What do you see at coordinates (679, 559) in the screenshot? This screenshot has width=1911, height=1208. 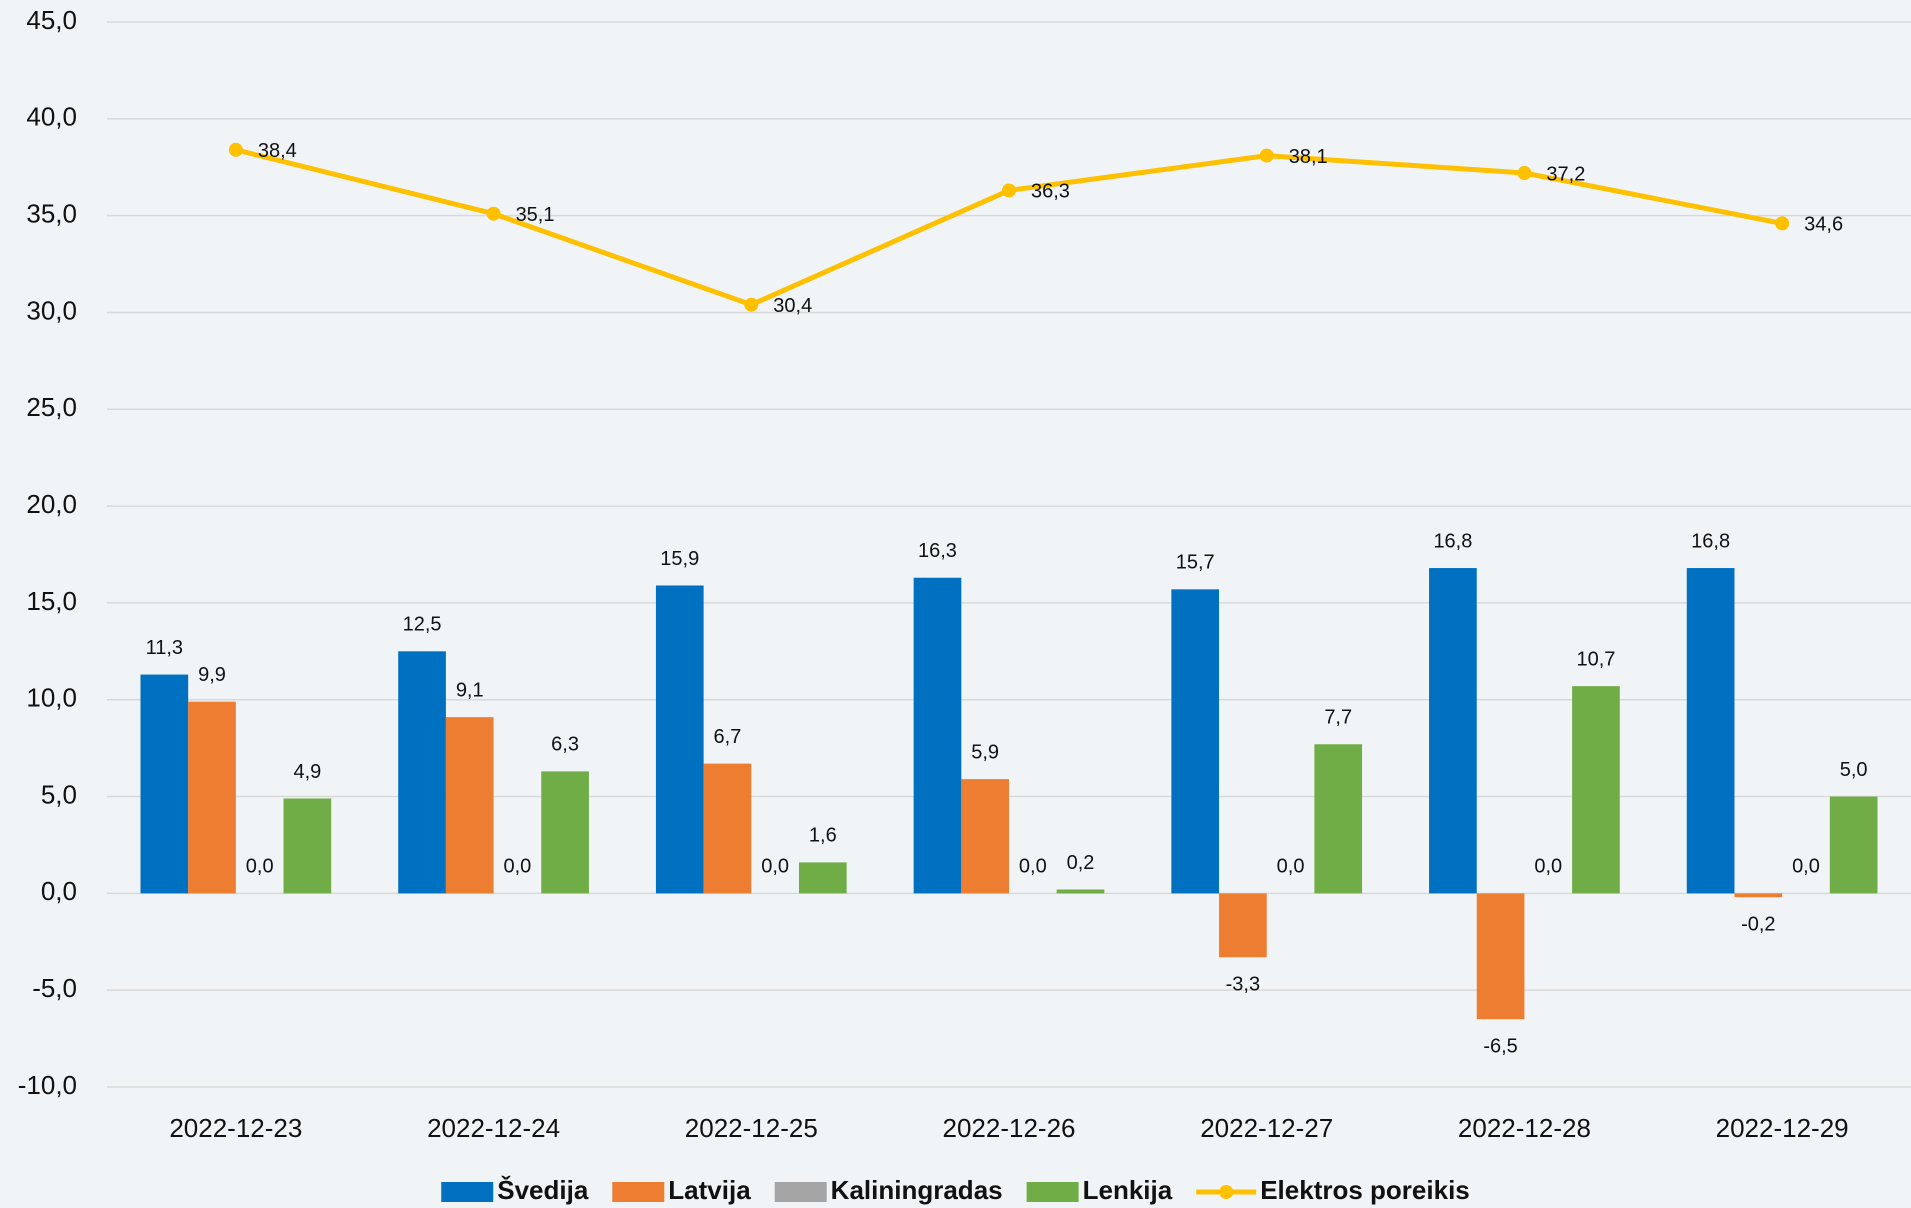 I see `data-label: 15,9` at bounding box center [679, 559].